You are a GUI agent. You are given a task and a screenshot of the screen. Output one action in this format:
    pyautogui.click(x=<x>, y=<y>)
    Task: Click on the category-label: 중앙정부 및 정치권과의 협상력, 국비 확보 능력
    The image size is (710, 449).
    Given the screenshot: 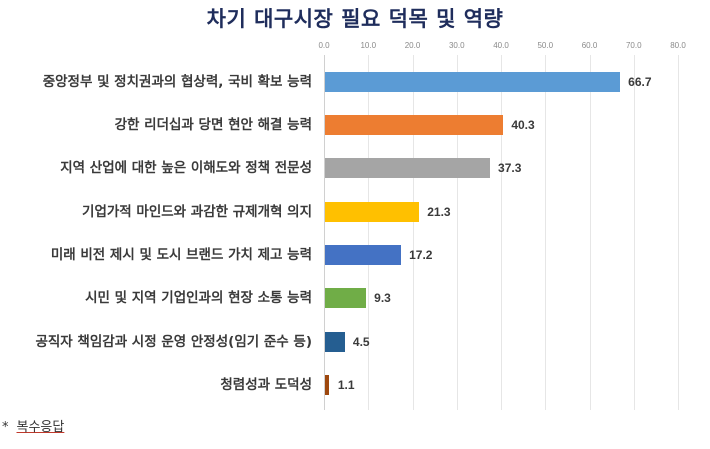 What is the action you would take?
    pyautogui.click(x=177, y=82)
    